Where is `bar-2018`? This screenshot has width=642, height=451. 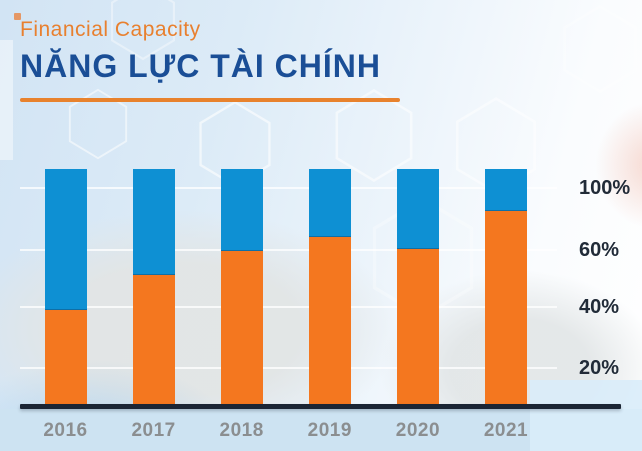 bar-2018 is located at coordinates (241, 286).